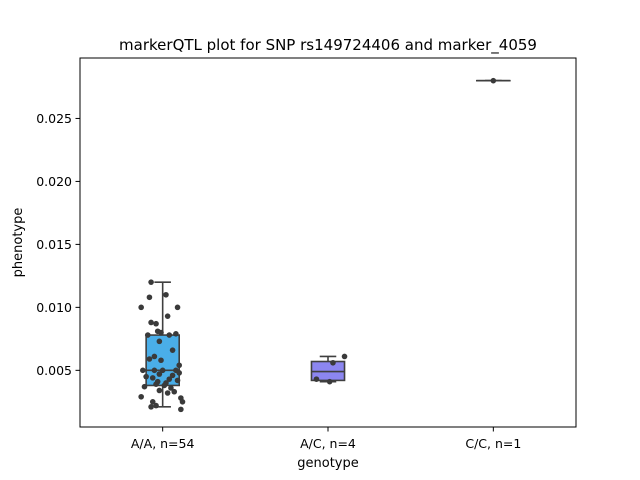 The height and width of the screenshot is (480, 640). What do you see at coordinates (54, 370) in the screenshot?
I see `y-tick-label: 0.005` at bounding box center [54, 370].